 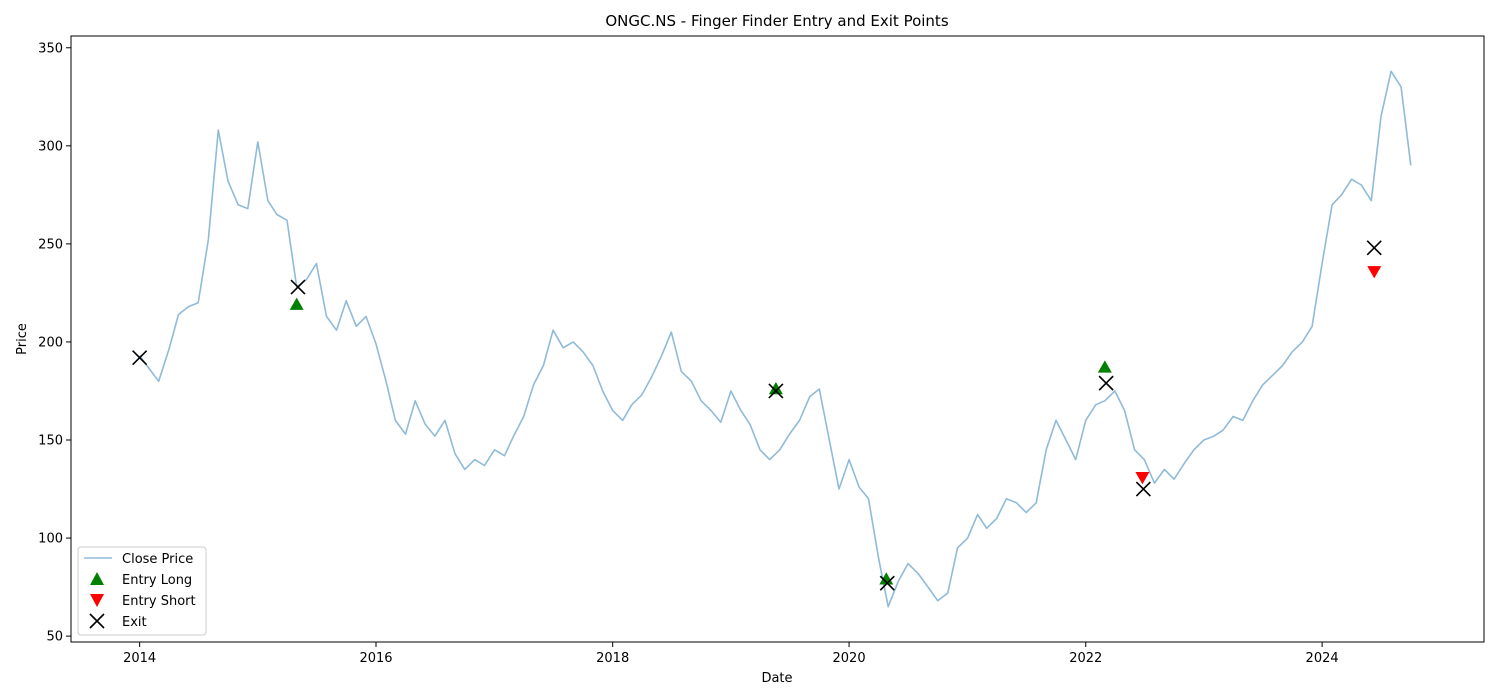 What do you see at coordinates (97, 621) in the screenshot?
I see `legend-x-swatch` at bounding box center [97, 621].